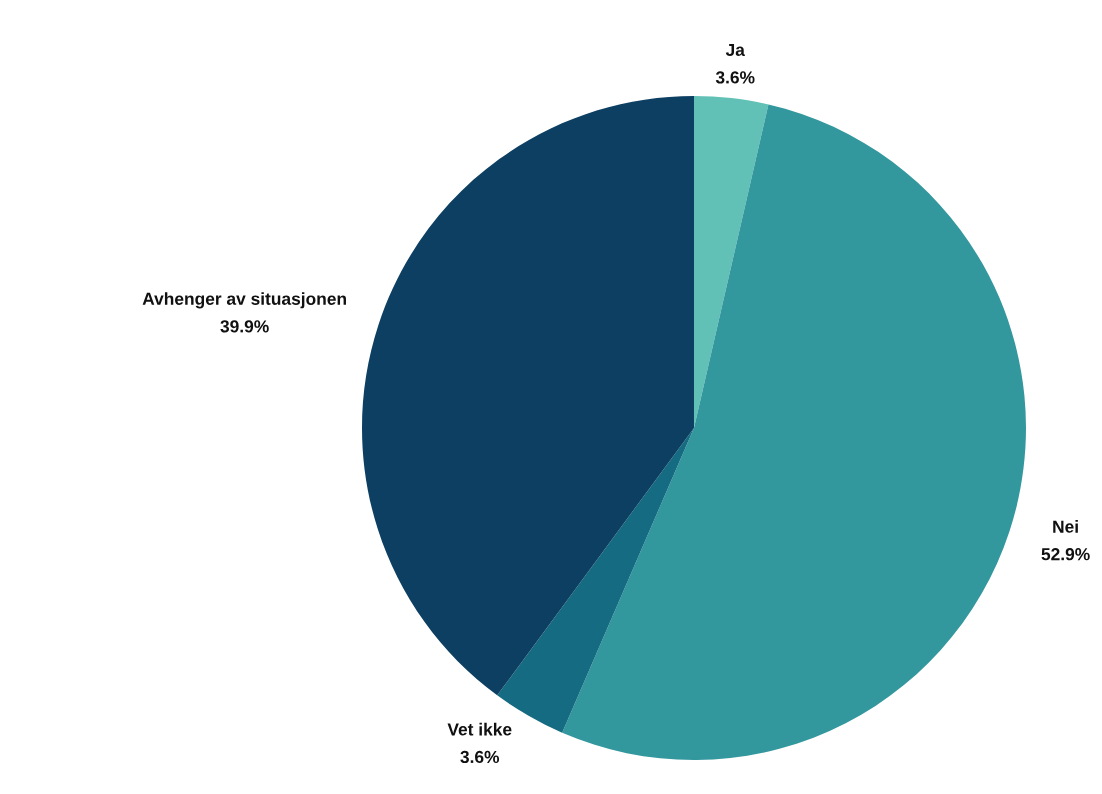 The width and height of the screenshot is (1102, 794). Describe the element at coordinates (244, 326) in the screenshot. I see `data-label: 39.9%` at that location.